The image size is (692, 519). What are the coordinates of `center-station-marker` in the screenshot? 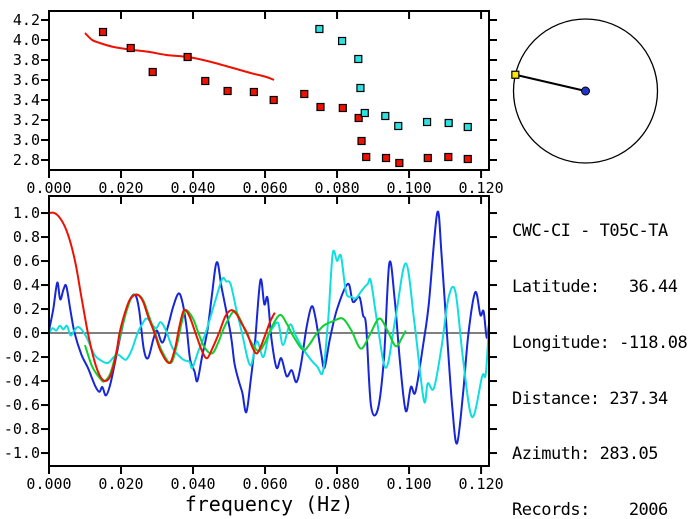 It's located at (585, 91).